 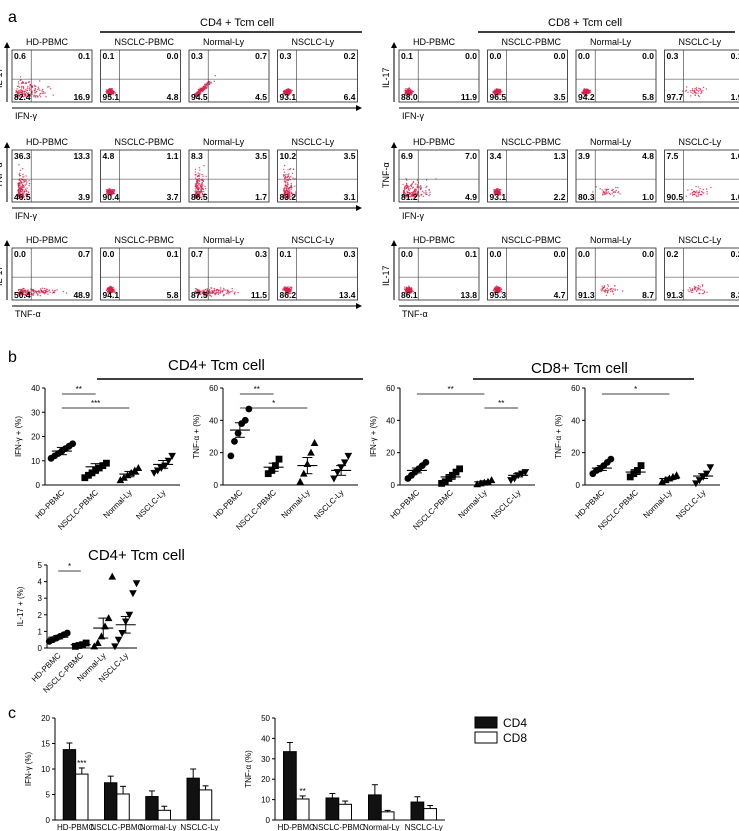 What do you see at coordinates (409, 97) in the screenshot?
I see `quadrant-value-ll: 88.0` at bounding box center [409, 97].